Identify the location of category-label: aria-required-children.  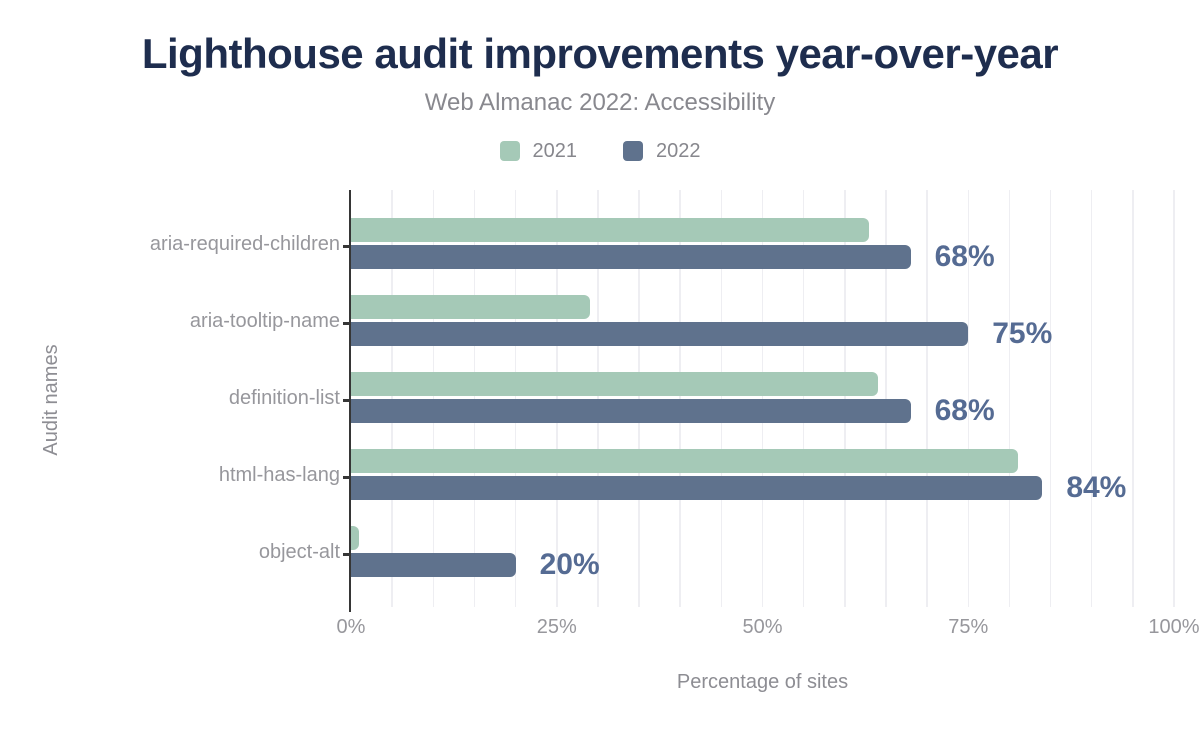
(244, 243).